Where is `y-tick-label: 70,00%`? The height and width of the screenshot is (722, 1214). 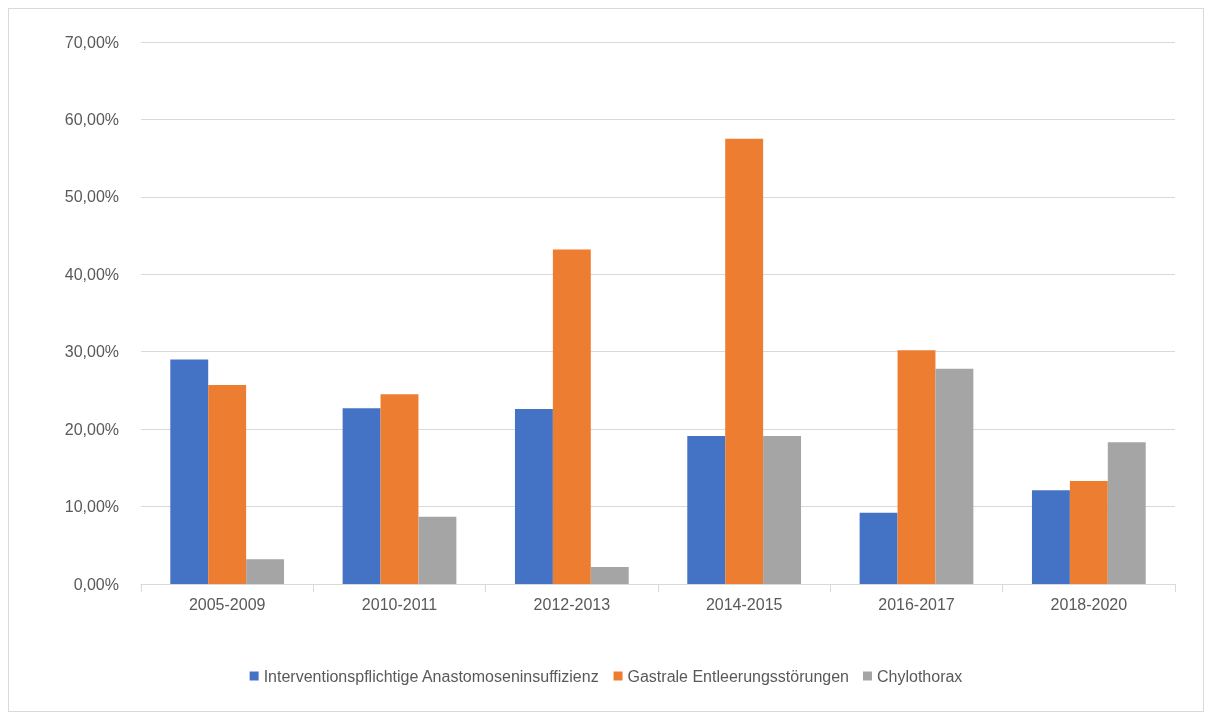
y-tick-label: 70,00% is located at coordinates (91, 42).